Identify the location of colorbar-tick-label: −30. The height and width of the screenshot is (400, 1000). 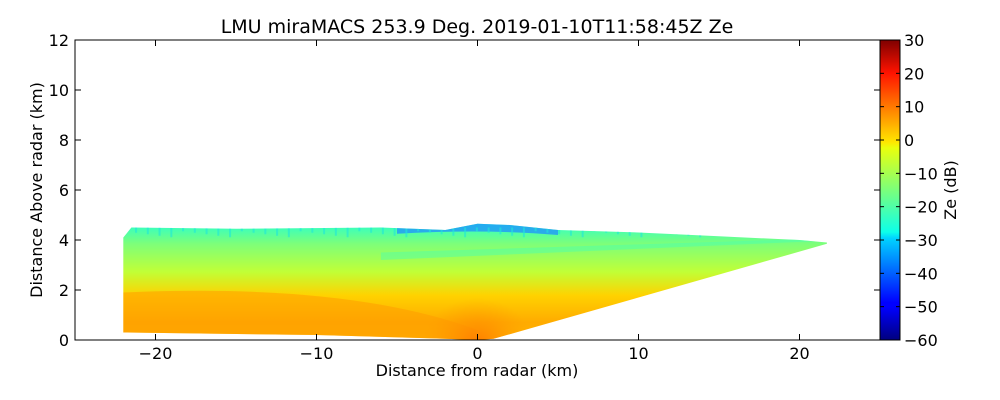
(921, 240).